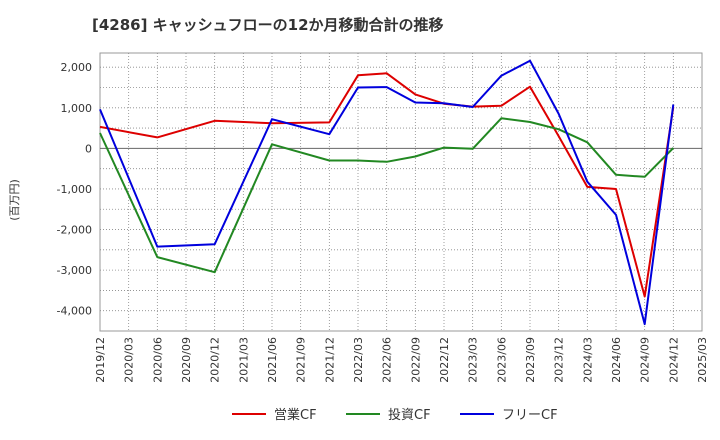  What do you see at coordinates (243, 360) in the screenshot?
I see `x-tick-label: 2021/03` at bounding box center [243, 360].